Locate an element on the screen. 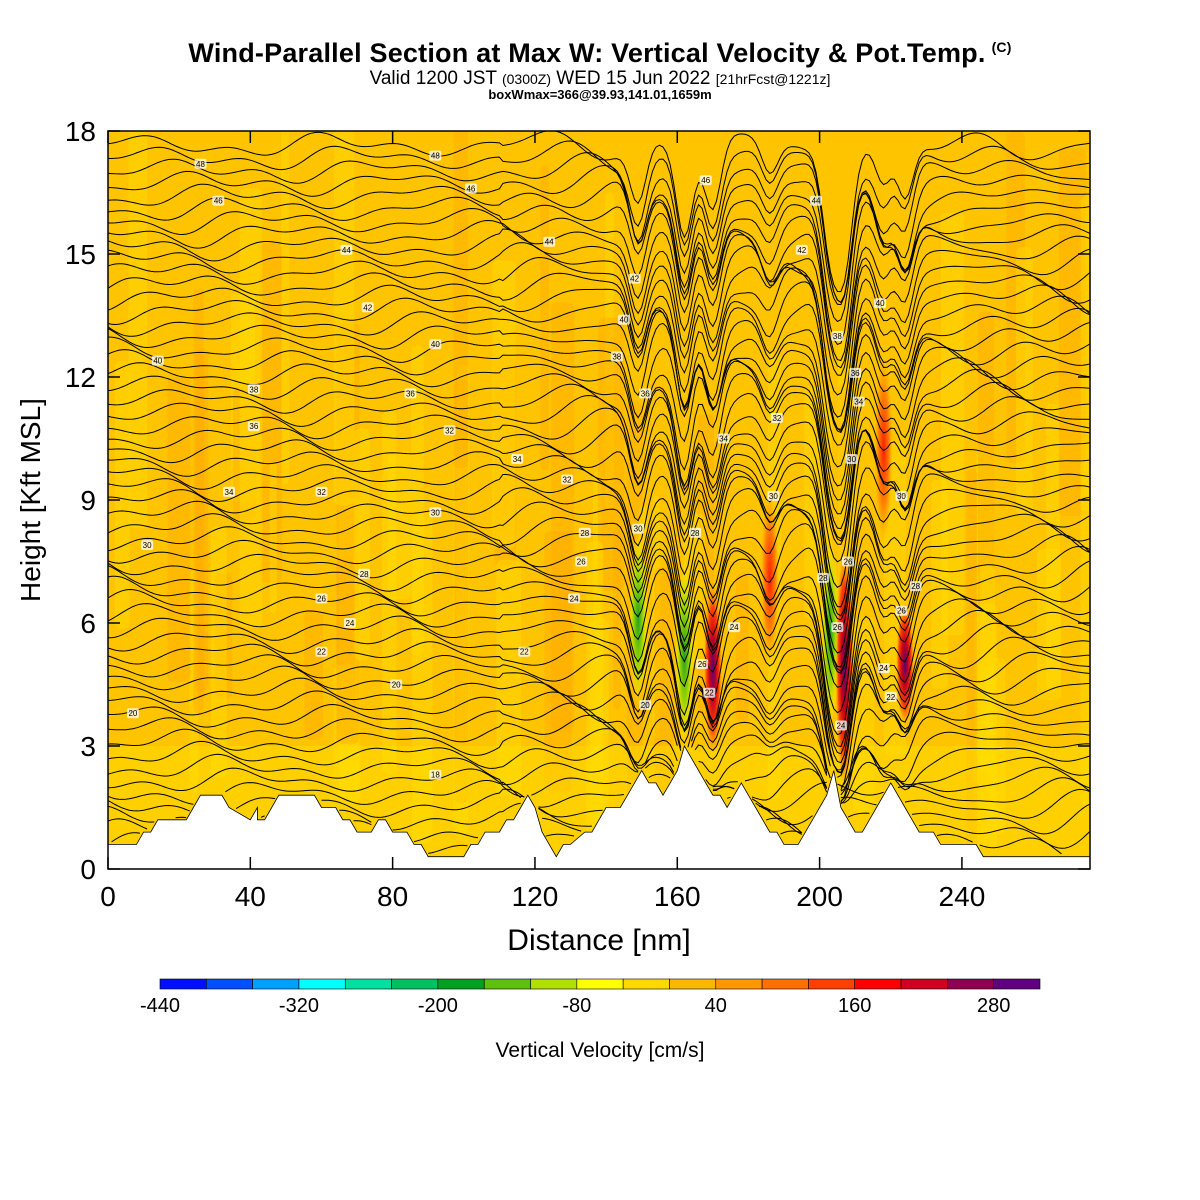 Image resolution: width=1200 pixels, height=1200 pixels. contour-label: 34 is located at coordinates (517, 459).